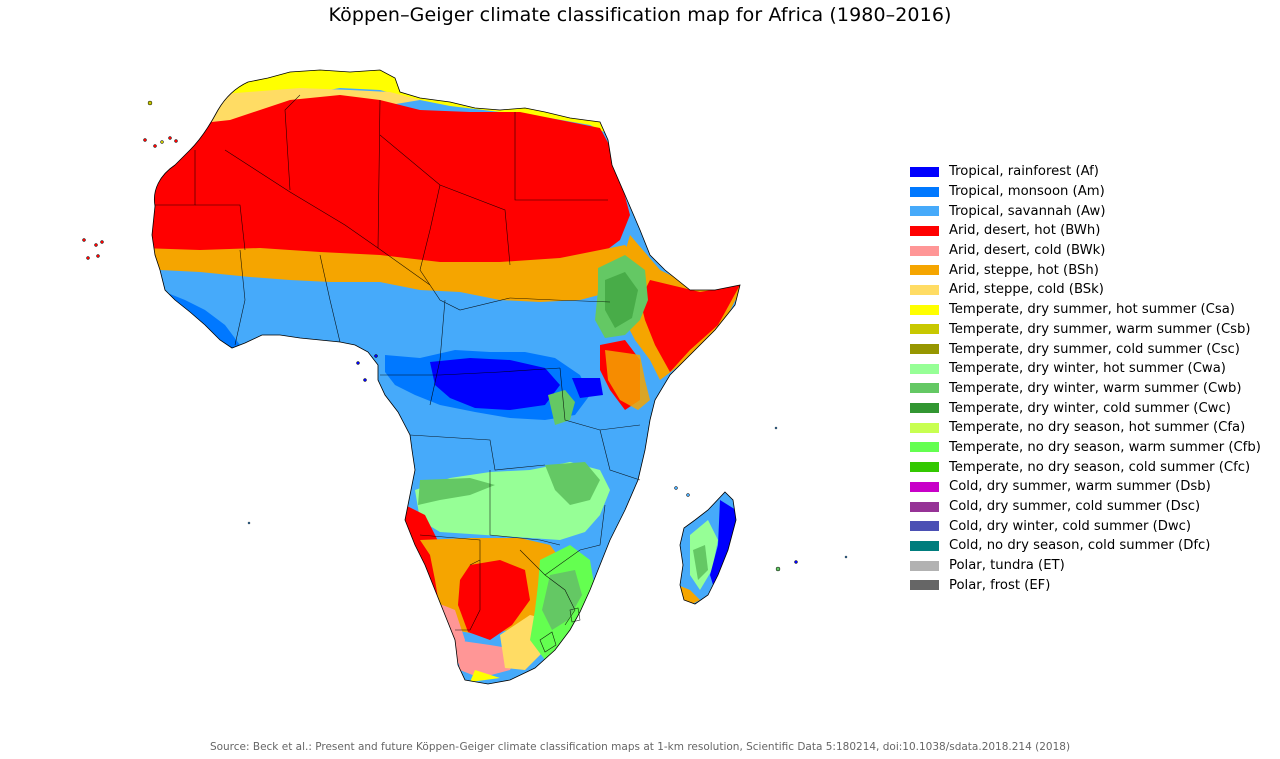  What do you see at coordinates (1085, 566) in the screenshot?
I see `legend-item: Polar, tundra (ET)` at bounding box center [1085, 566].